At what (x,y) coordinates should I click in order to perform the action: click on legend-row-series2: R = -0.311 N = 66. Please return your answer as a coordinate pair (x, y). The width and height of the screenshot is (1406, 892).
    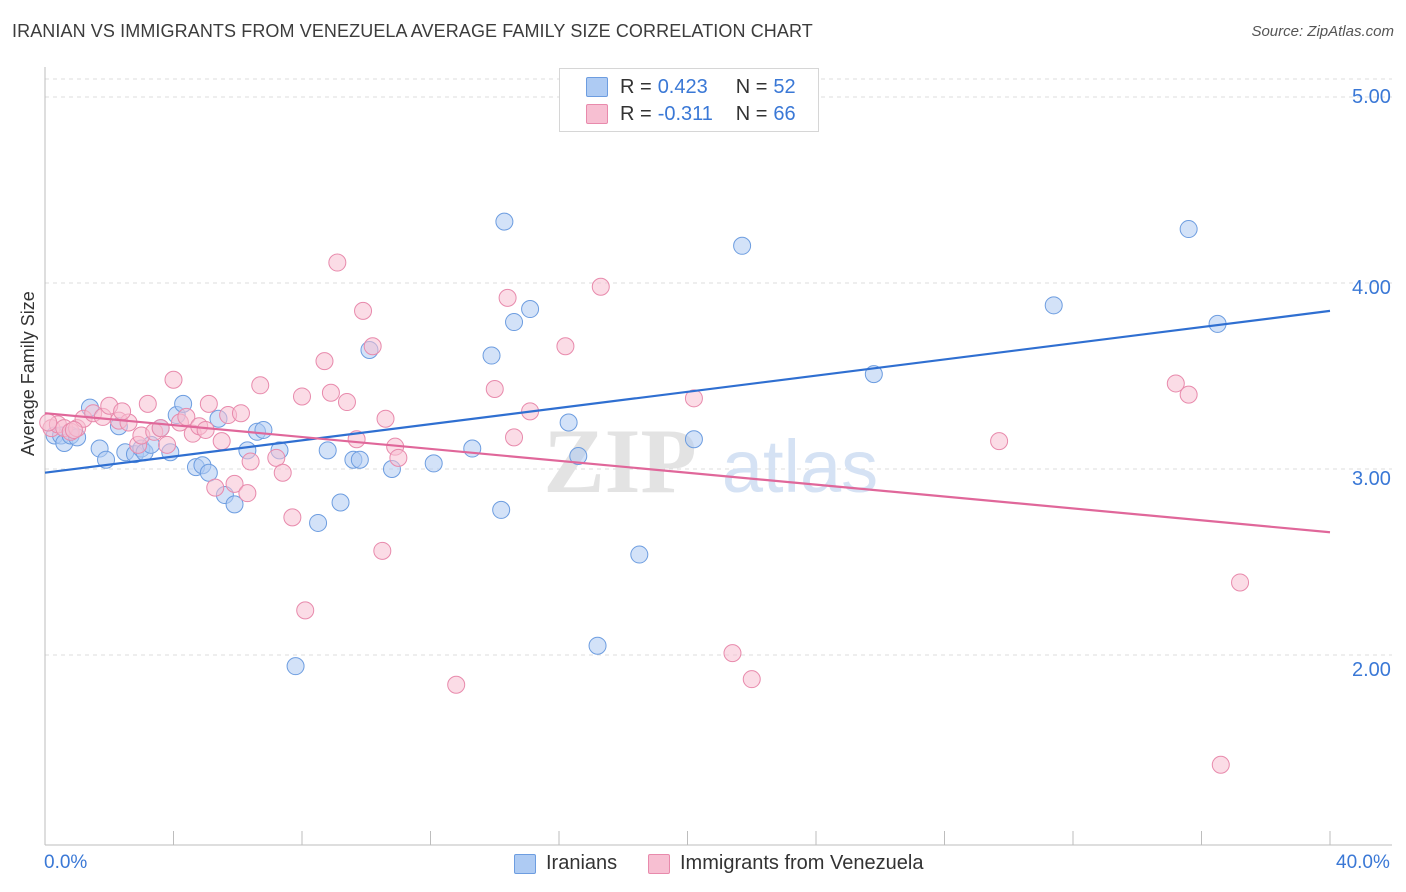
    Looking at the image, I should click on (691, 114).